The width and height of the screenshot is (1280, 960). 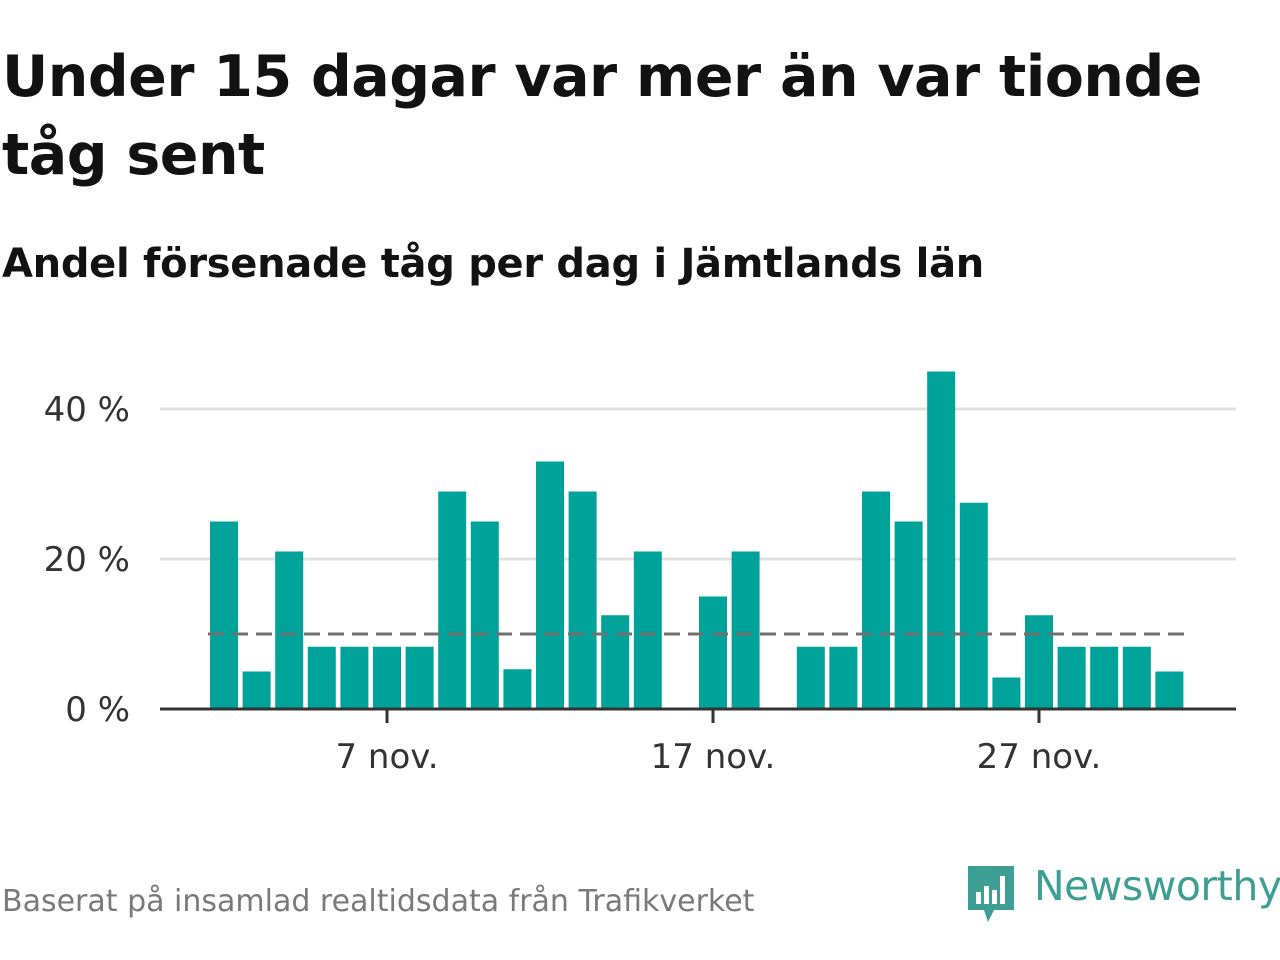 I want to click on newsworthy-logo-icon, so click(x=991, y=894).